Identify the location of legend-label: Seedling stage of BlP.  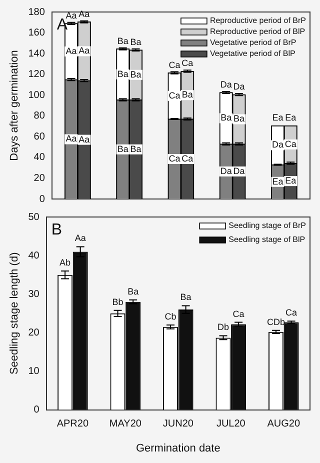
(267, 239).